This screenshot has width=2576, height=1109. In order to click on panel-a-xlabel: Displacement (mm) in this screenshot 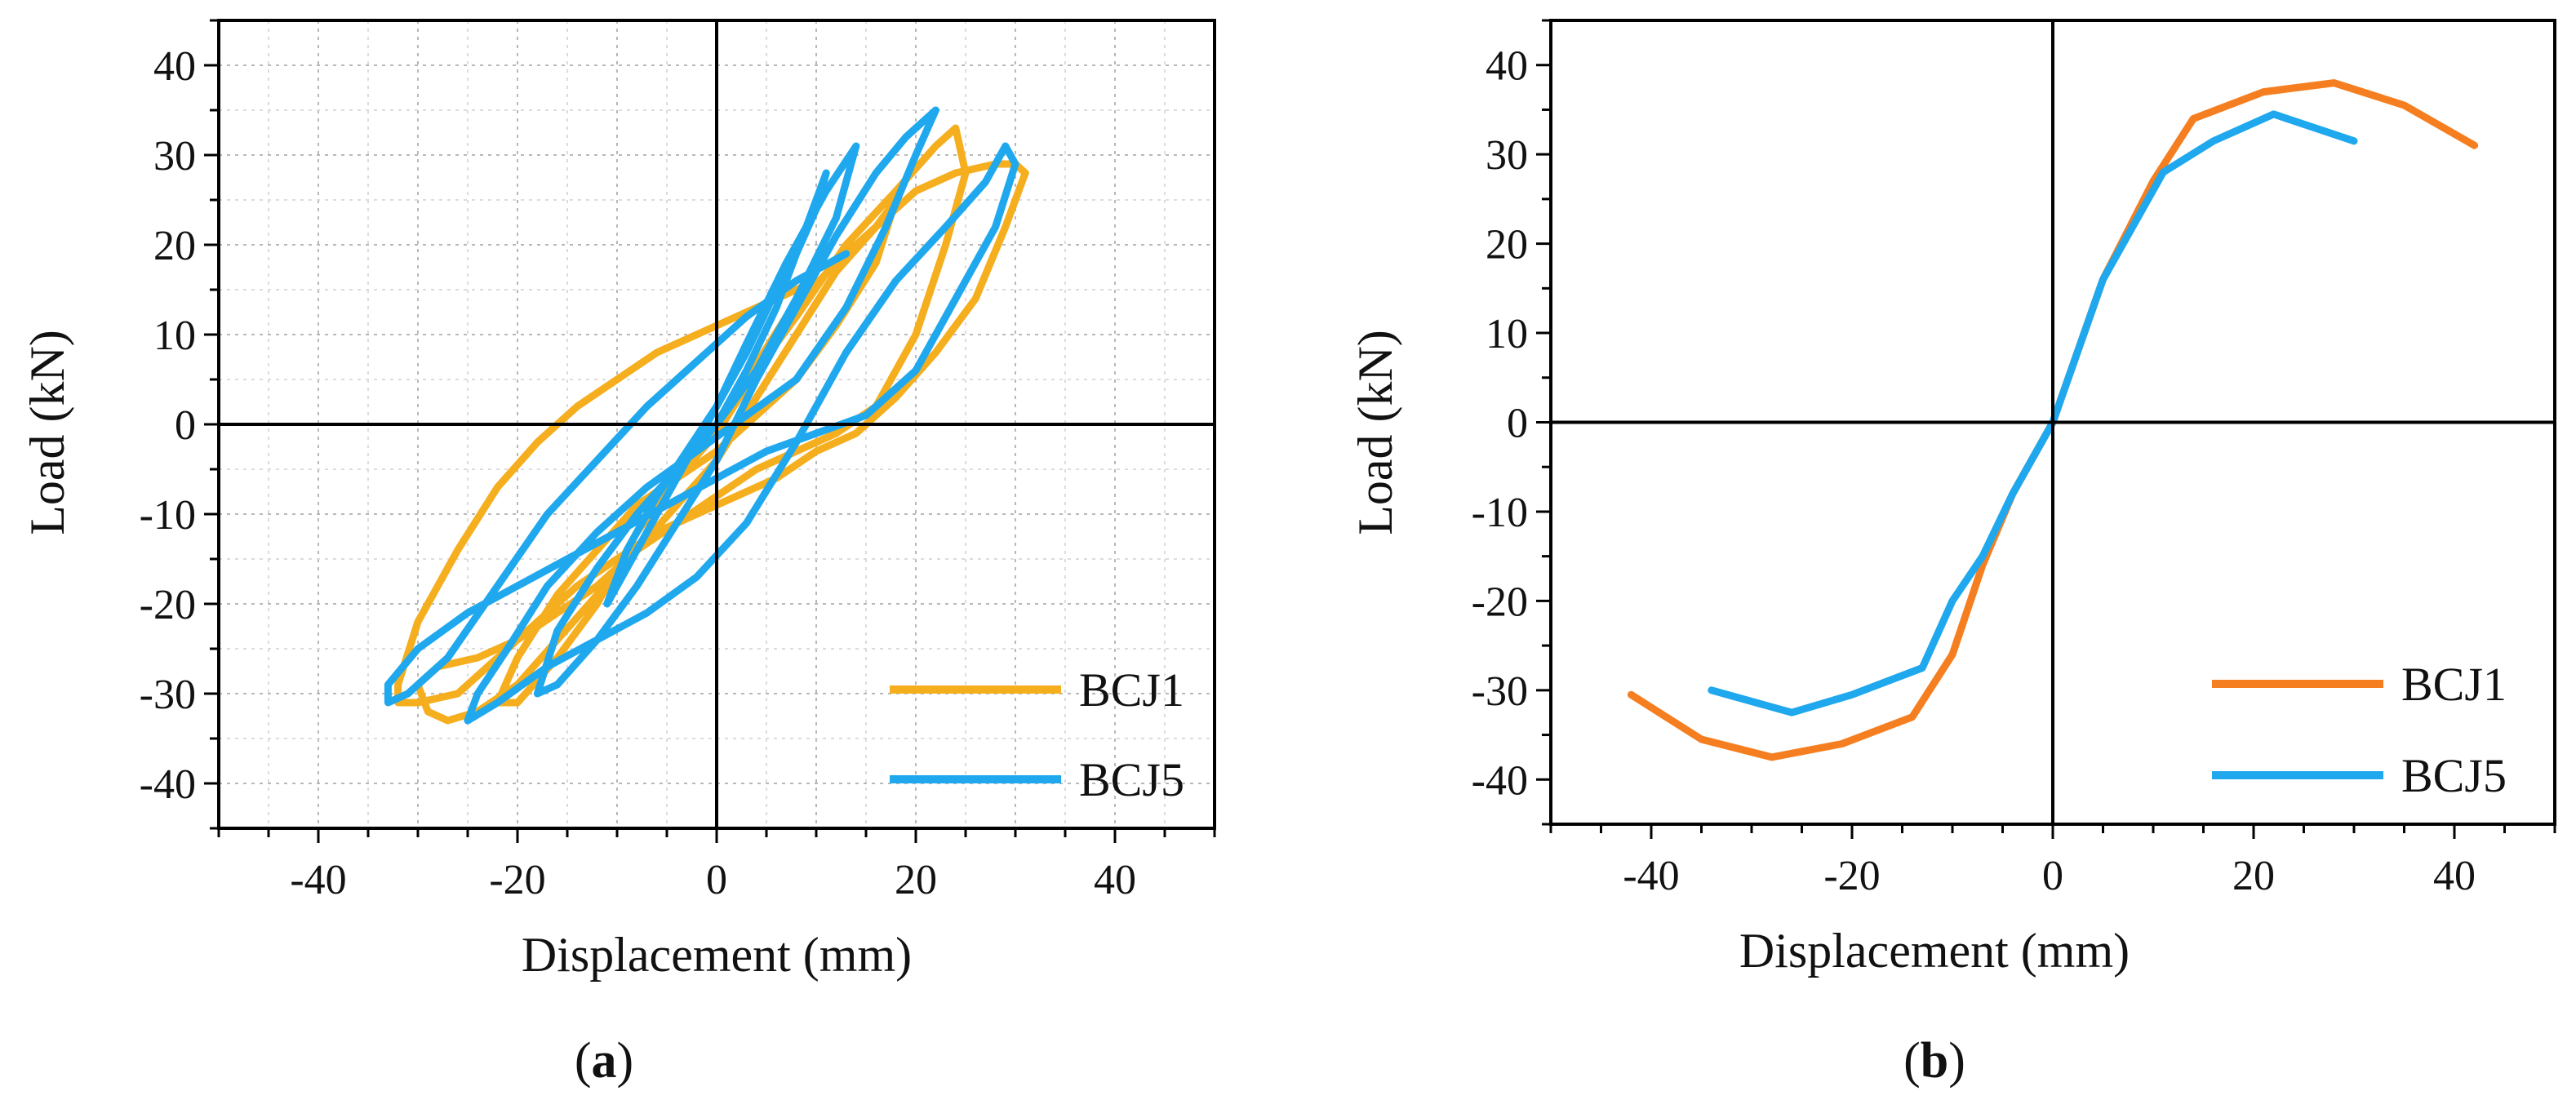, I will do `click(717, 955)`.